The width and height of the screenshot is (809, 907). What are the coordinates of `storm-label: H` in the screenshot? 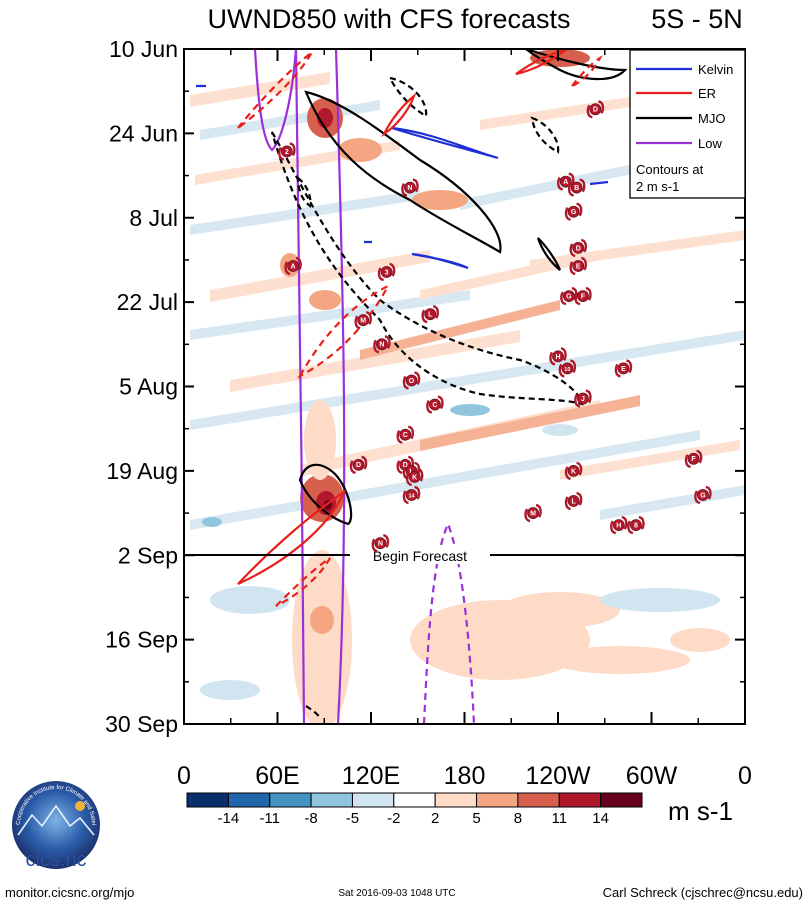 It's located at (557, 357).